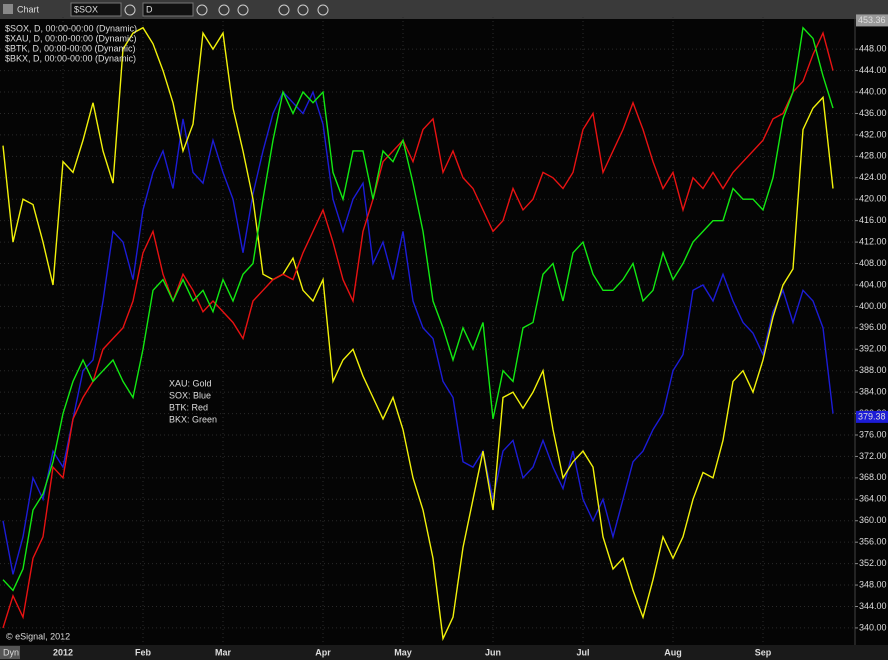 This screenshot has height=660, width=888. What do you see at coordinates (873, 220) in the screenshot?
I see `y-tick-label: 416.00` at bounding box center [873, 220].